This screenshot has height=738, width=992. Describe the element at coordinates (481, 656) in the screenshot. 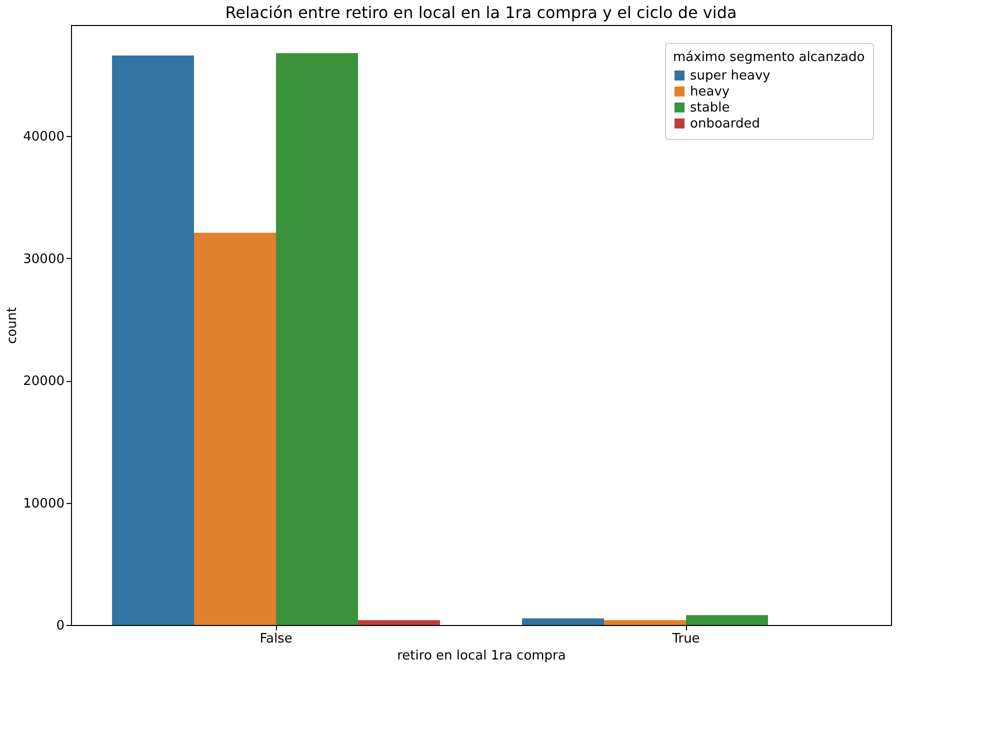

I see `x-axis-title: retiro en local 1ra compra` at that location.